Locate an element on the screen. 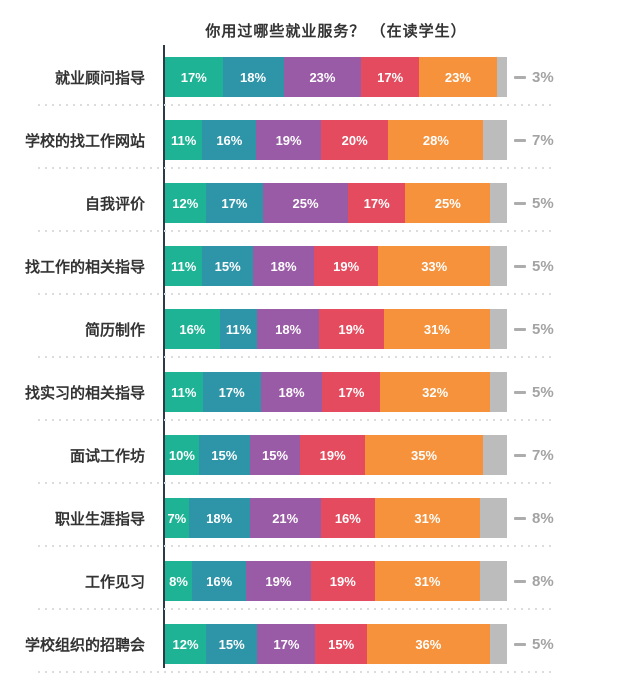 This screenshot has height=681, width=644. bar-segment: 28% is located at coordinates (436, 140).